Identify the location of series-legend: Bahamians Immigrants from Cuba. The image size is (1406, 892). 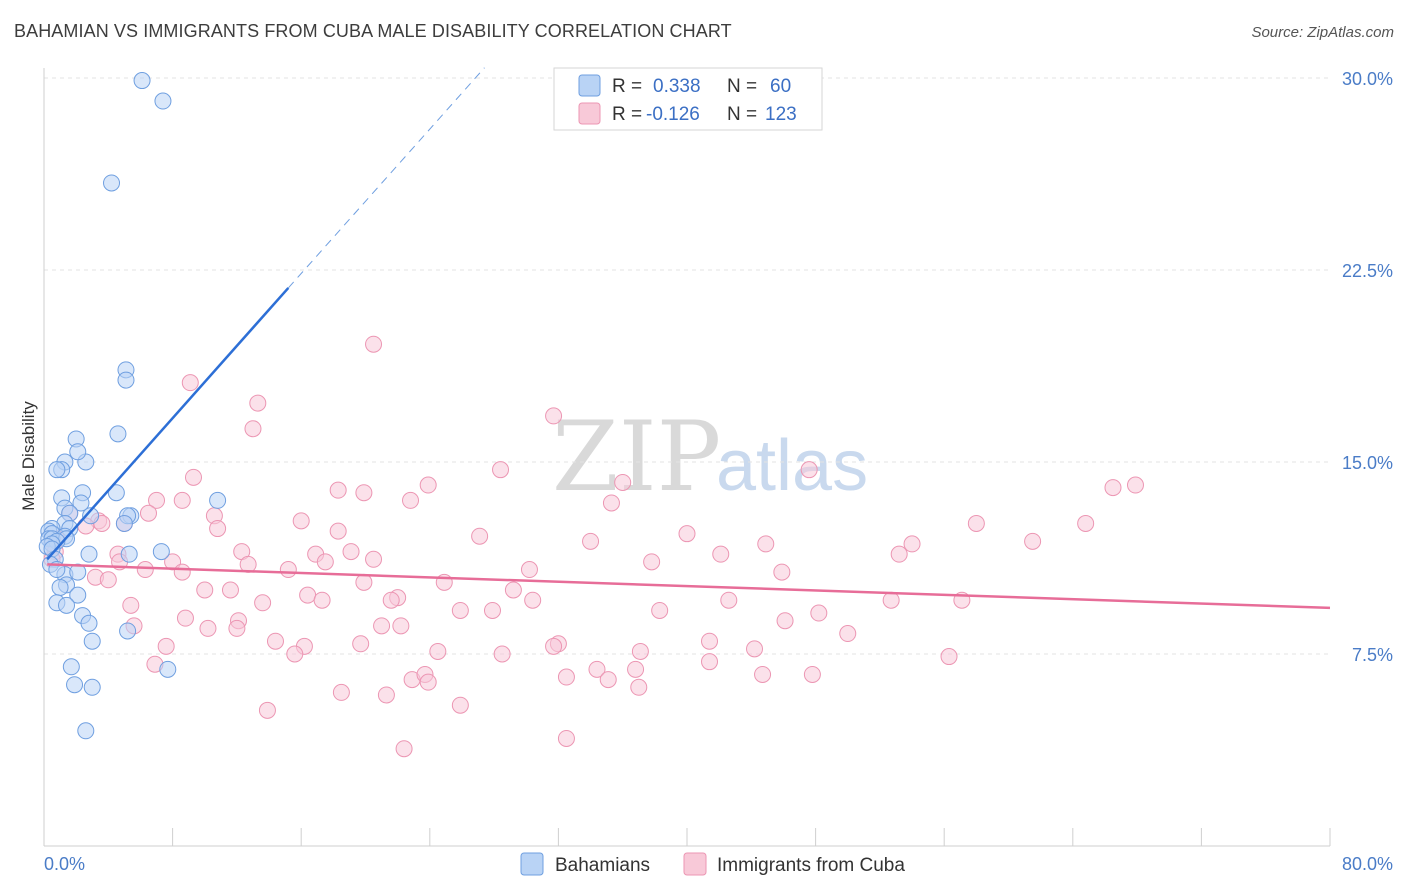
(712, 864).